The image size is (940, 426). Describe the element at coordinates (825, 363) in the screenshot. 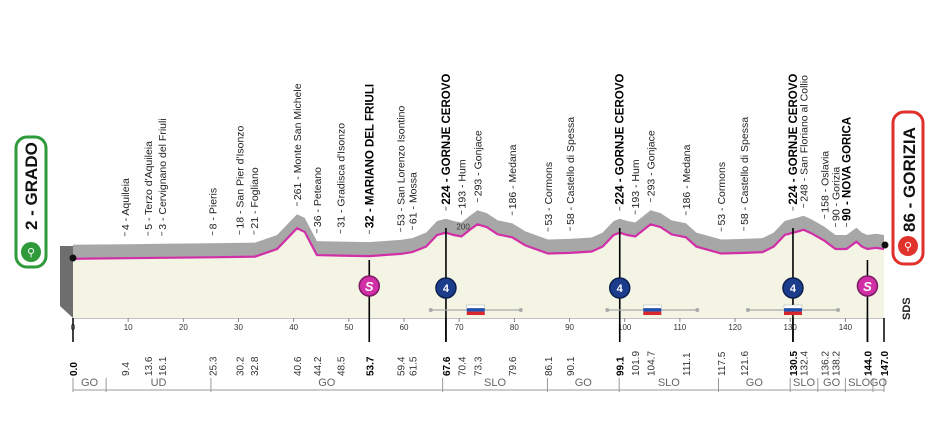

I see `km-value-label: 136.2` at that location.